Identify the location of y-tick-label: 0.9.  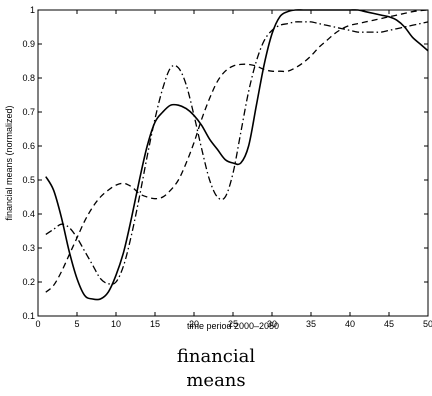
(28, 44).